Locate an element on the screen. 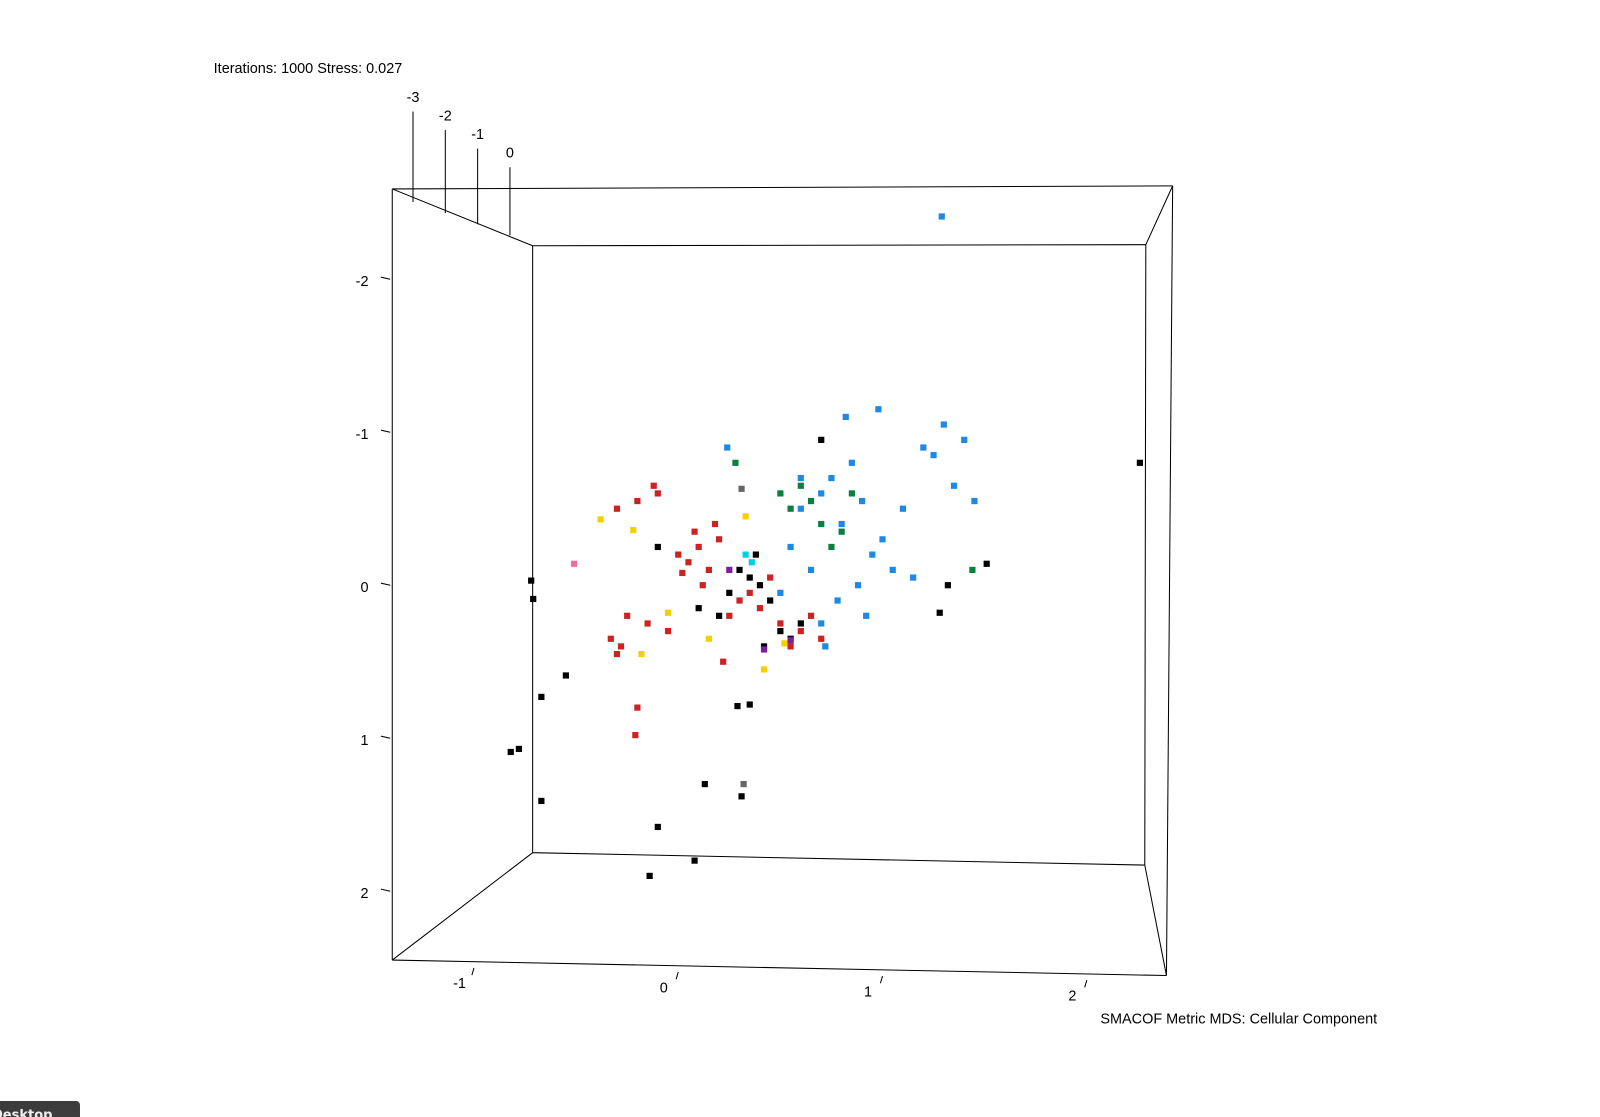 The image size is (1600, 1117). x-tick-label: 0 is located at coordinates (664, 988).